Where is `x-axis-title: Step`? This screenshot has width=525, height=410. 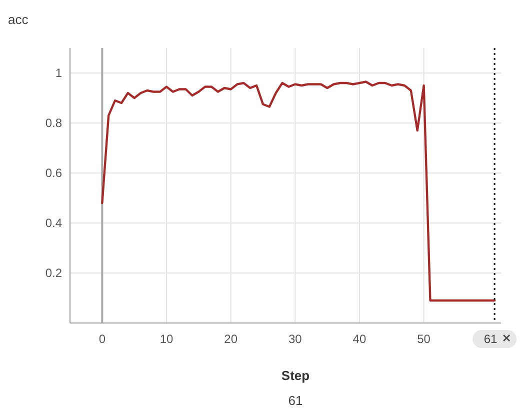
x-axis-title: Step is located at coordinates (295, 375).